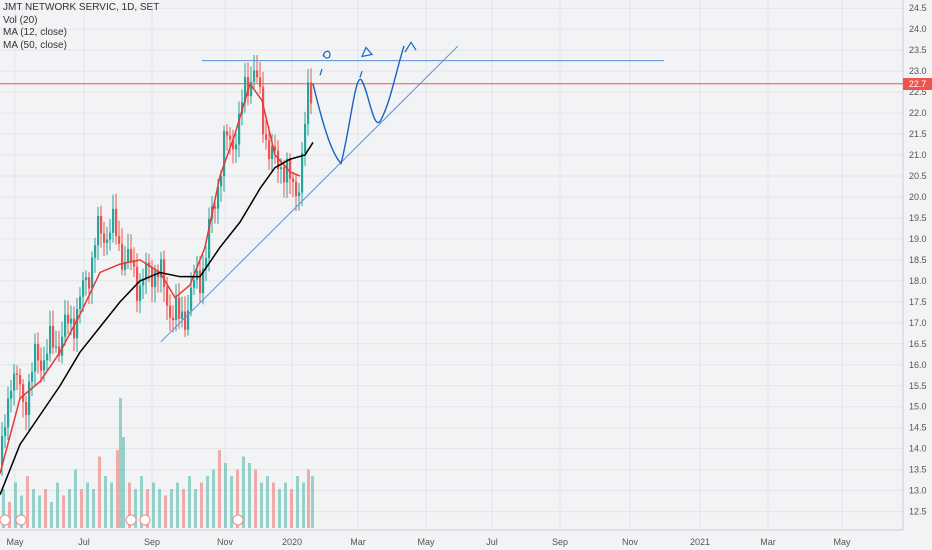 Image resolution: width=932 pixels, height=550 pixels. Describe the element at coordinates (700, 542) in the screenshot. I see `x-tick-label: 2021` at that location.